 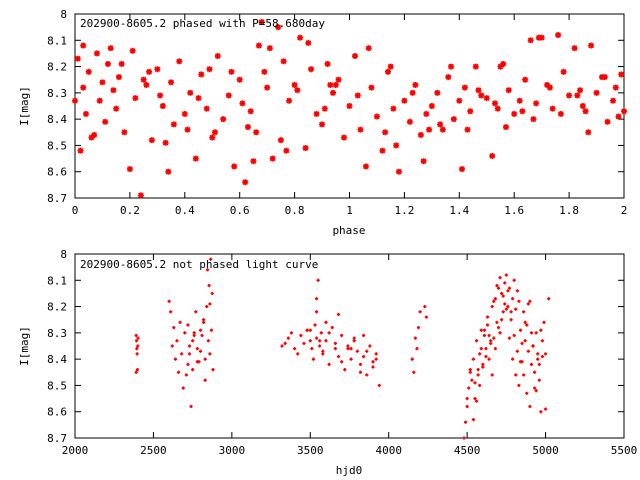 I want to click on x-tick-label: 1.2, so click(x=404, y=210).